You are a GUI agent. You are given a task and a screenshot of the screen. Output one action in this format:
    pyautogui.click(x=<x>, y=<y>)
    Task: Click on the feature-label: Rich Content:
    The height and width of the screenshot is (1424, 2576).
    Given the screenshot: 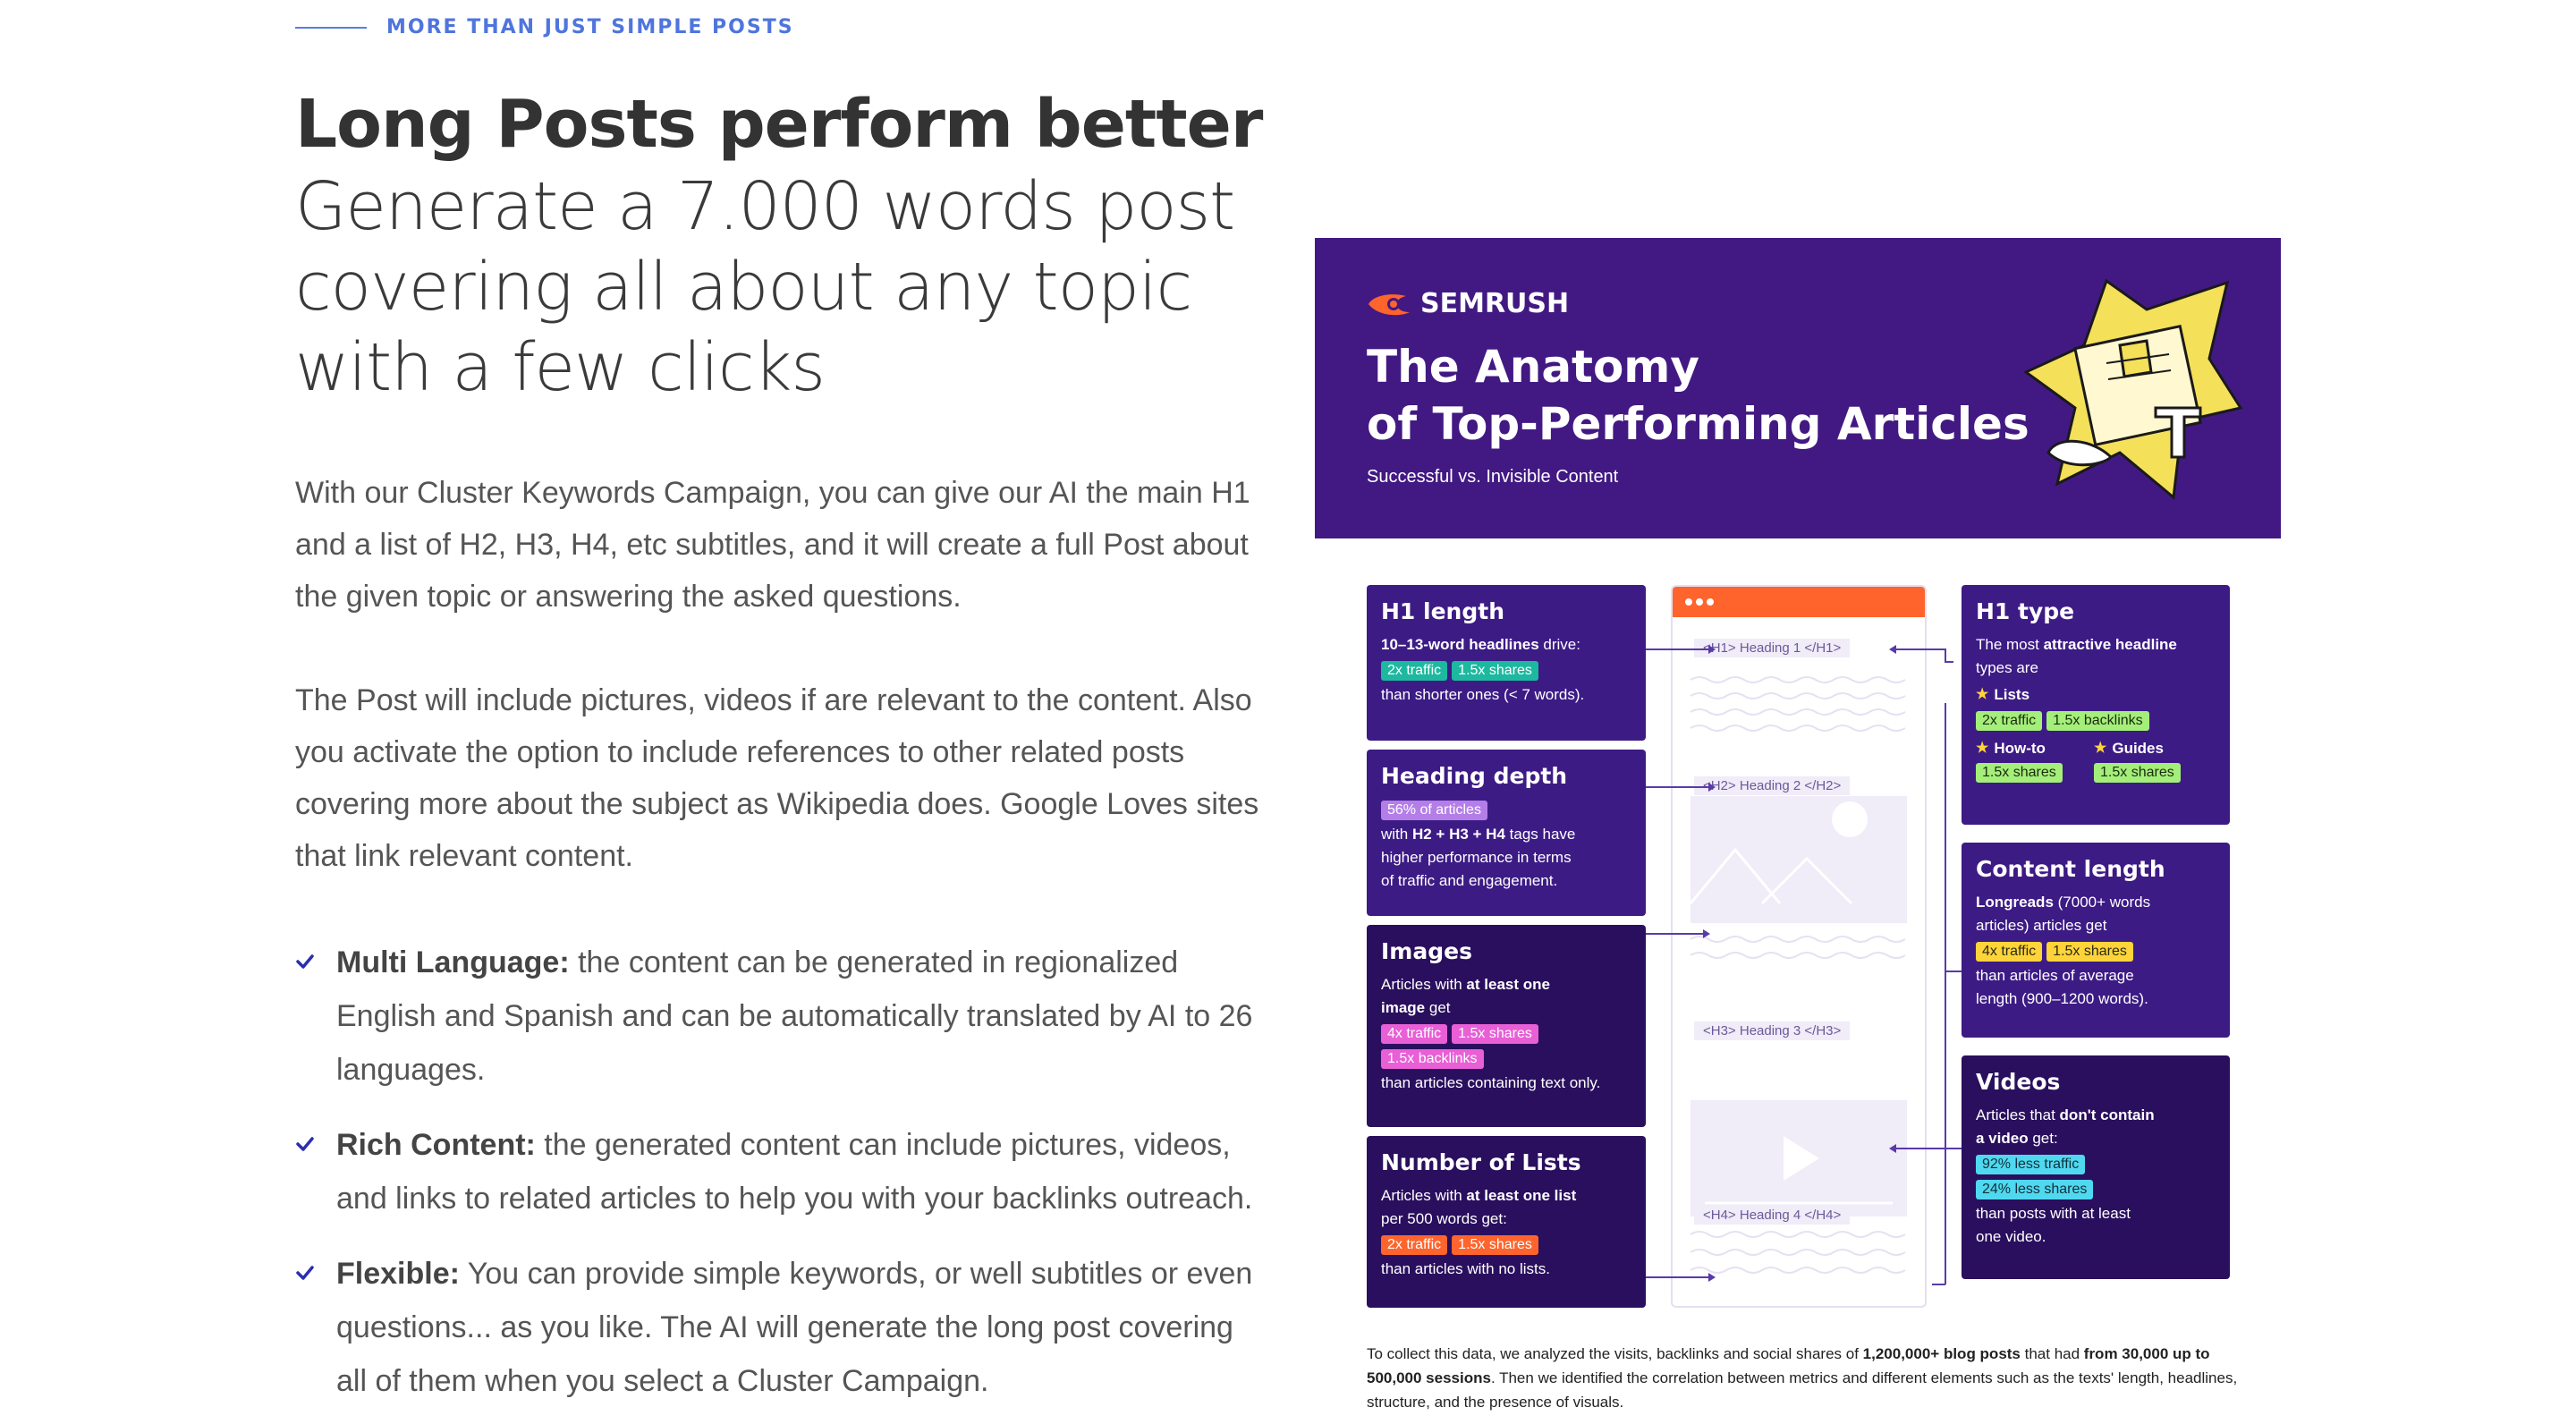 What is the action you would take?
    pyautogui.click(x=436, y=1145)
    